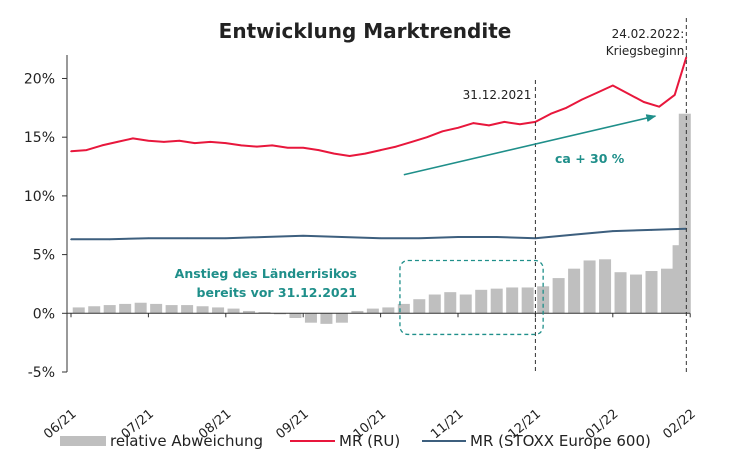 Image resolution: width=751 pixels, height=467 pixels. What do you see at coordinates (83, 441) in the screenshot?
I see `legend-swatch-relative-deviation` at bounding box center [83, 441].